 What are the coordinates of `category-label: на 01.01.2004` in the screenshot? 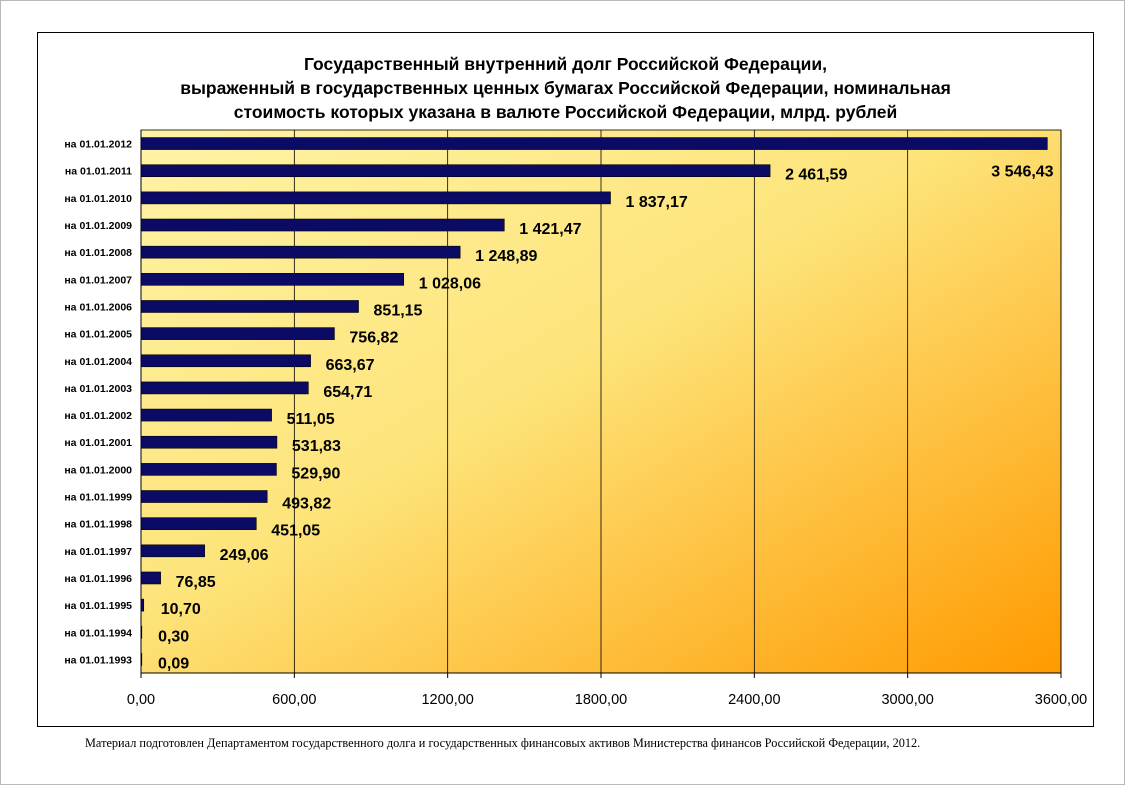 It's located at (98, 362).